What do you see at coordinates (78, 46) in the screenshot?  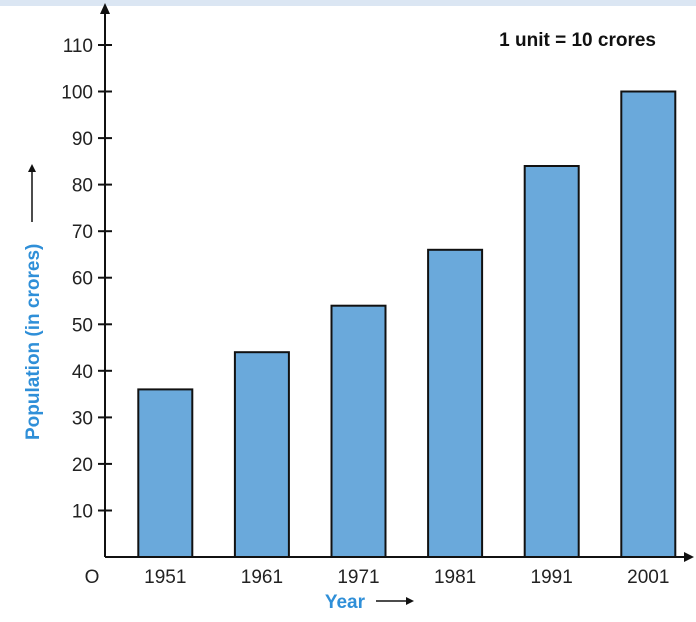 I see `y-tick-label-110: 110` at bounding box center [78, 46].